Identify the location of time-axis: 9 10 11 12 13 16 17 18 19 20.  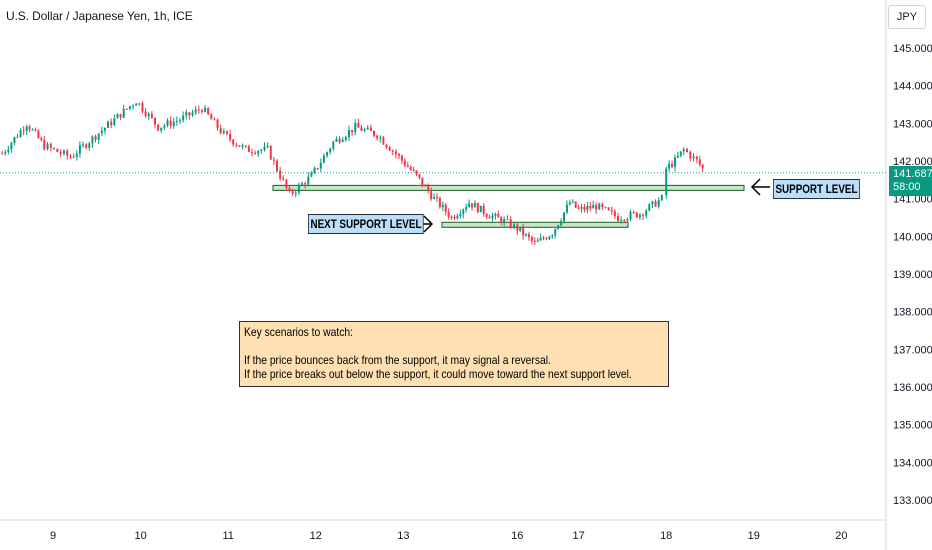
(449, 536).